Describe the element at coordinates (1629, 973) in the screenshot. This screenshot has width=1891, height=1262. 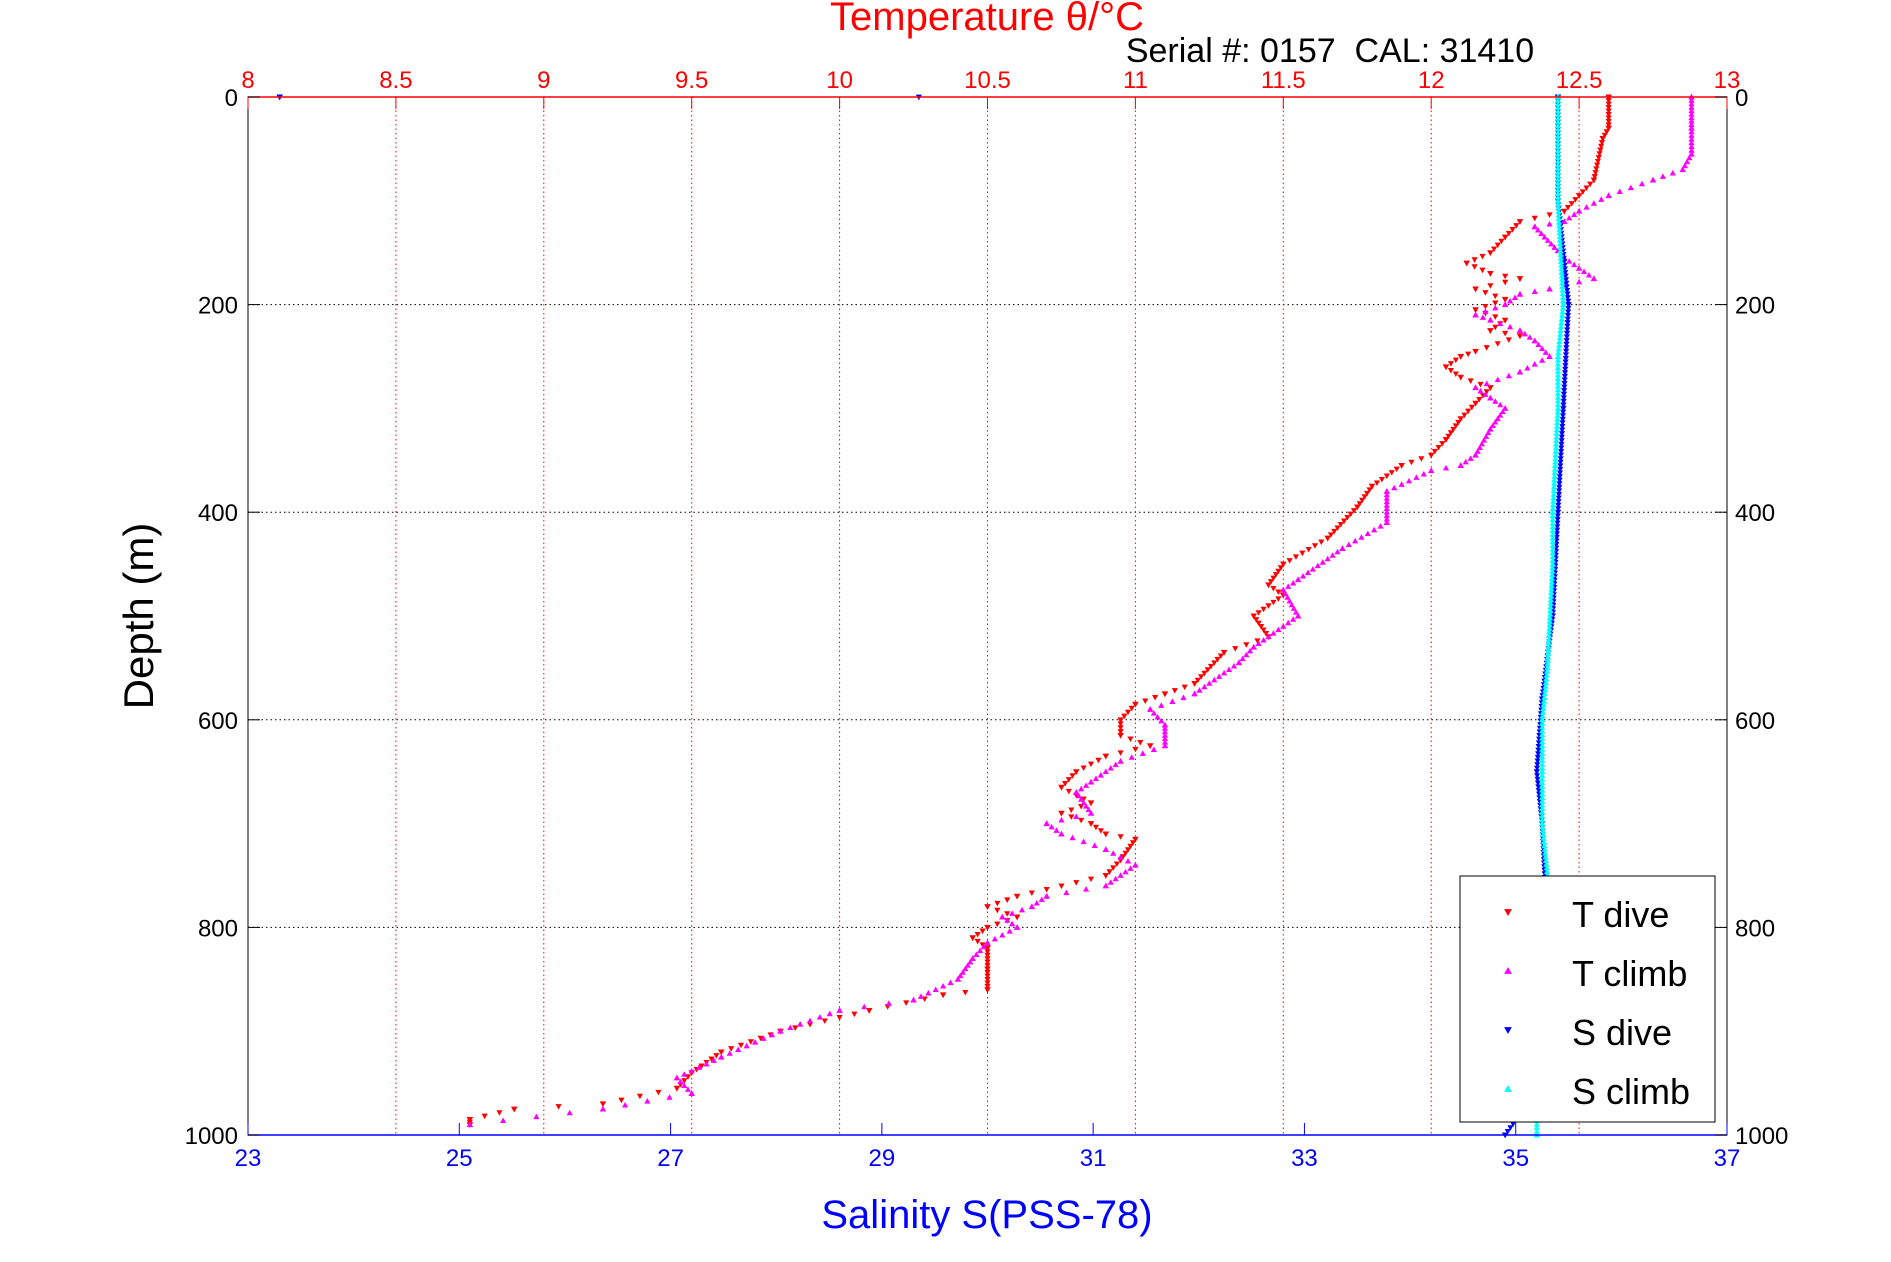
I see `legend-label: T climb` at that location.